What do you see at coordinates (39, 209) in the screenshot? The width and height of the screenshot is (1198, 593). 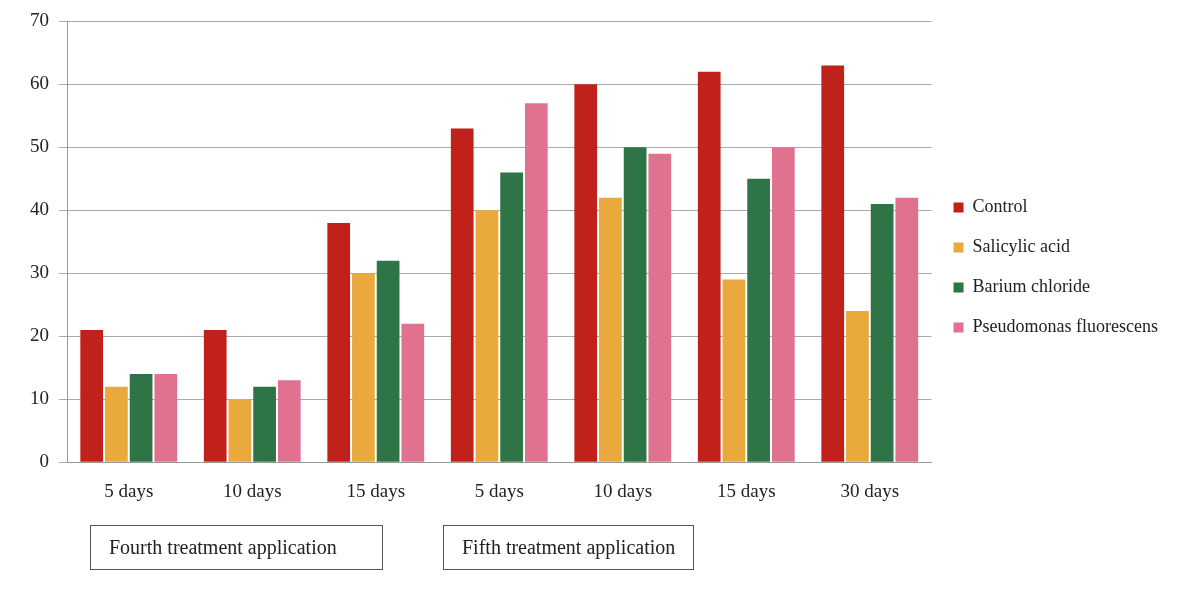 I see `y-tick-label: 40` at bounding box center [39, 209].